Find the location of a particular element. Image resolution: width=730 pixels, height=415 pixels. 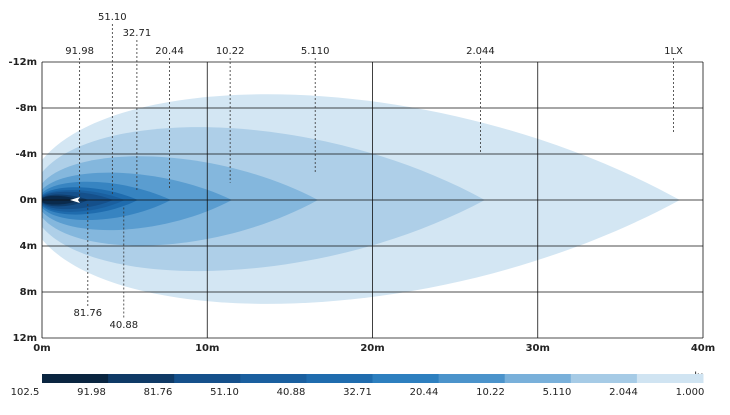

contour-label: 1LX is located at coordinates (673, 51).